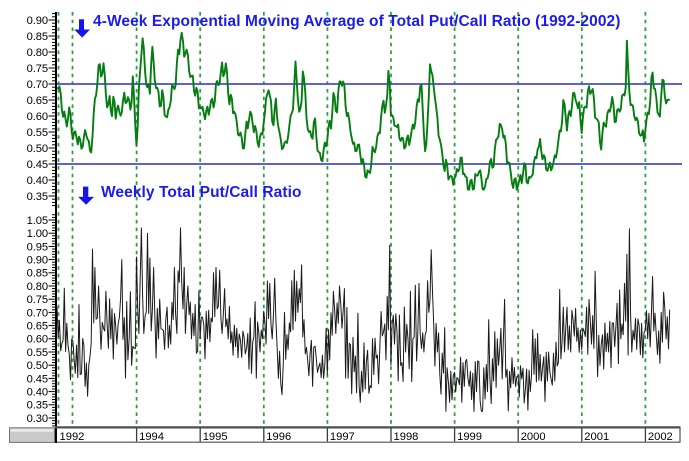 The image size is (689, 461). Describe the element at coordinates (72, 437) in the screenshot. I see `svg-text: 1992` at that location.